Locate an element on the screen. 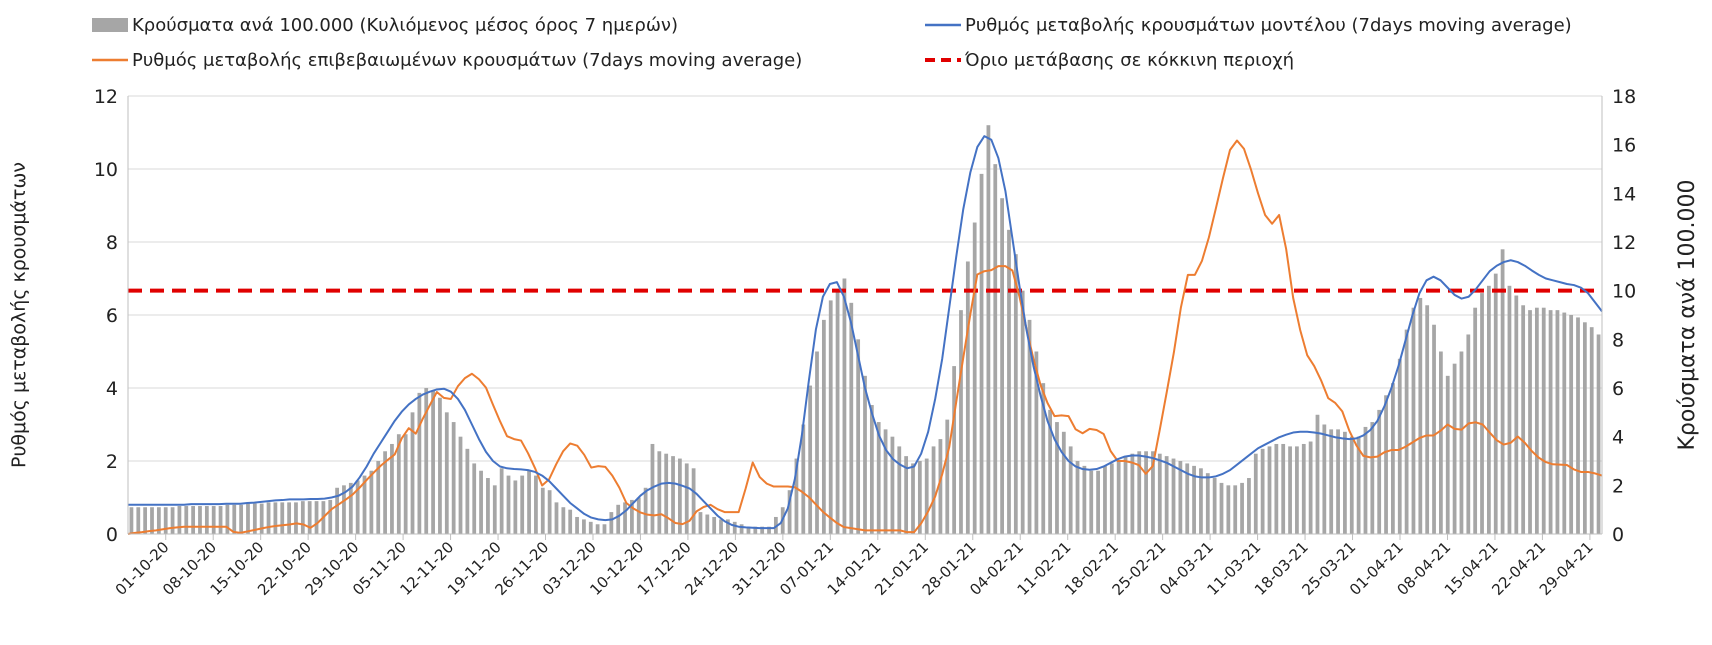  y-right-tick-label: 14 is located at coordinates (1624, 194).